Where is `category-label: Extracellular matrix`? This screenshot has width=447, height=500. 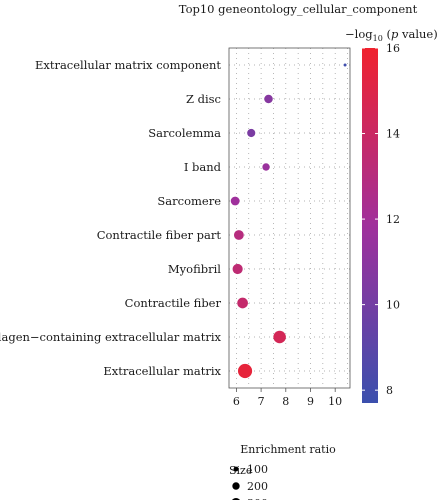 category-label: Extracellular matrix is located at coordinates (162, 371).